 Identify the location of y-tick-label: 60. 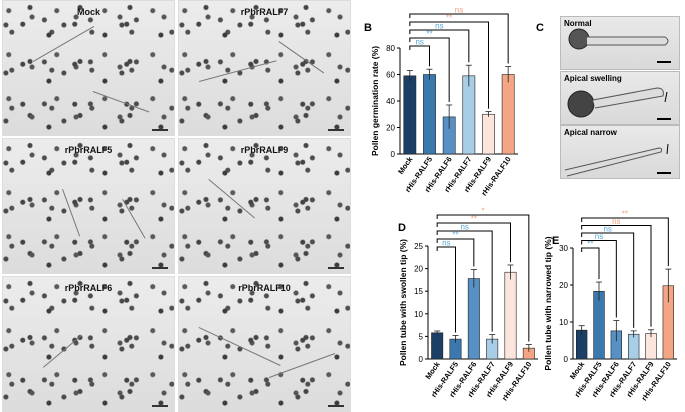
(390, 75).